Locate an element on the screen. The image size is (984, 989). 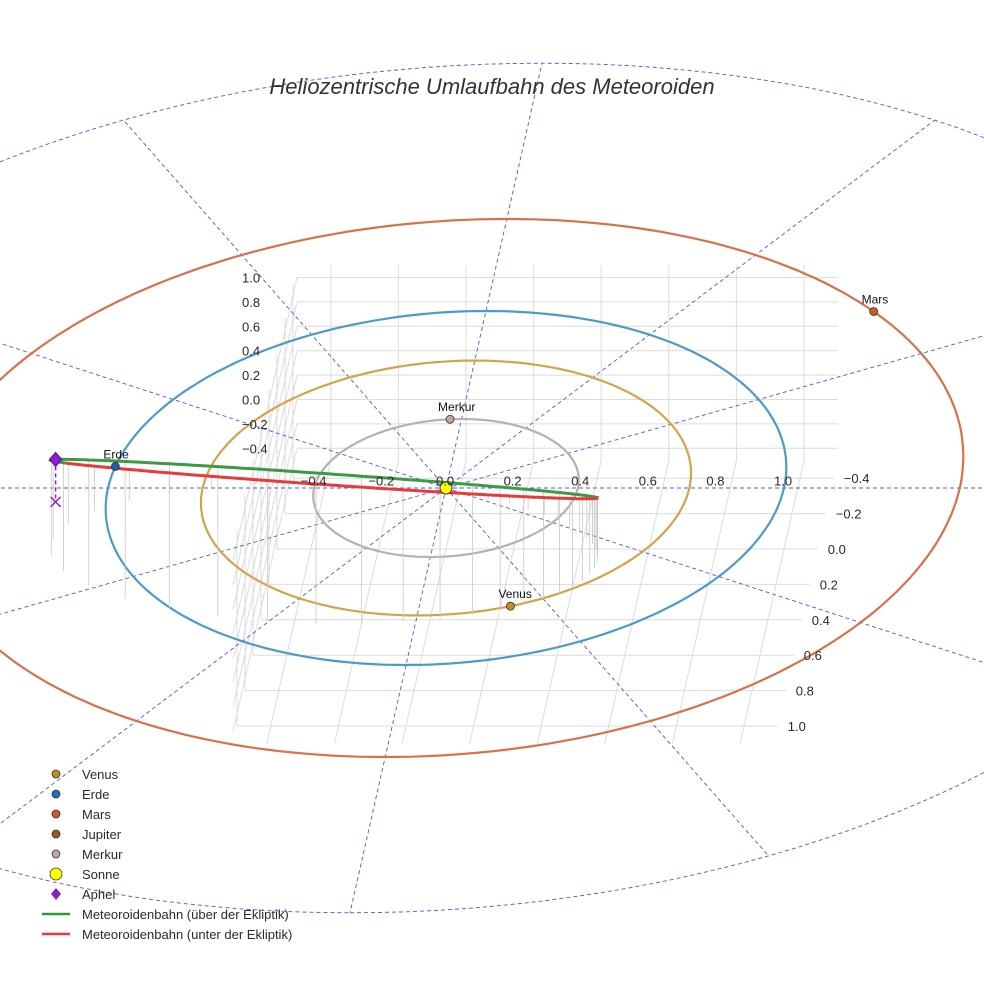
legend-entry: Venus is located at coordinates (165, 774).